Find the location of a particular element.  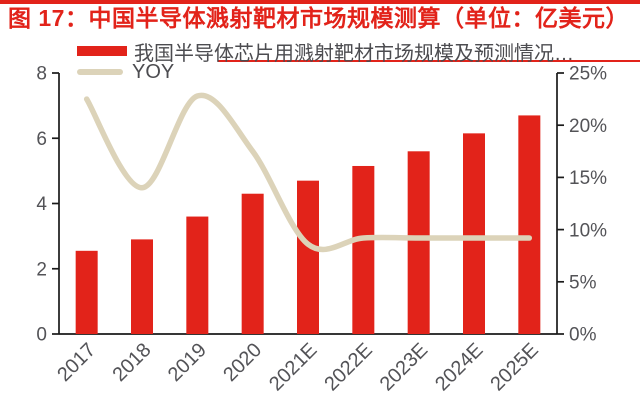

bar-2020 is located at coordinates (252, 263).